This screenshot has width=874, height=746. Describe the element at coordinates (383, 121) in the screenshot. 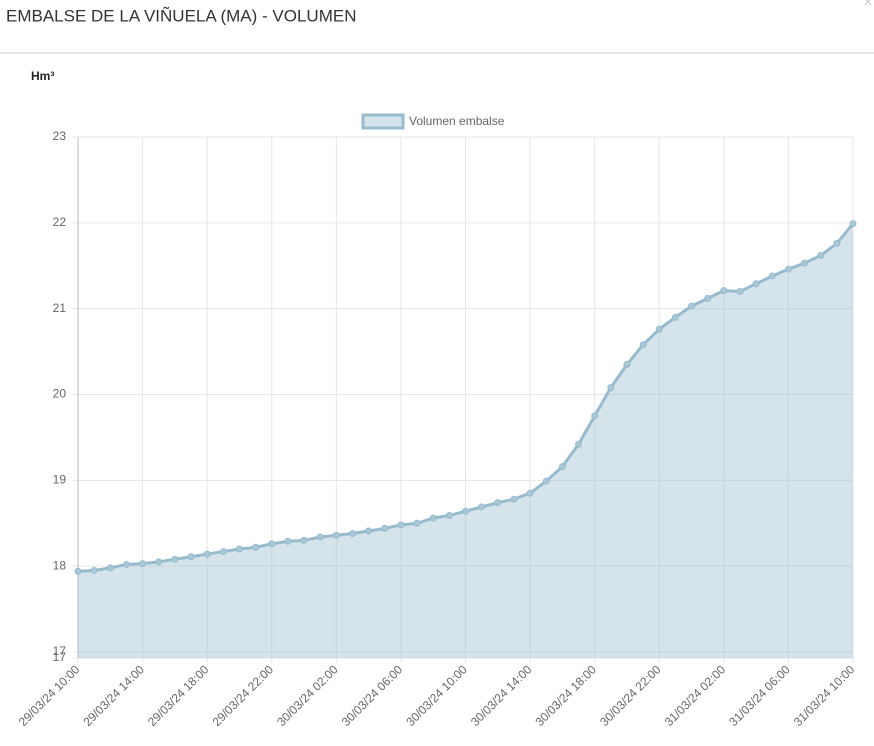

I see `legend-swatch` at that location.